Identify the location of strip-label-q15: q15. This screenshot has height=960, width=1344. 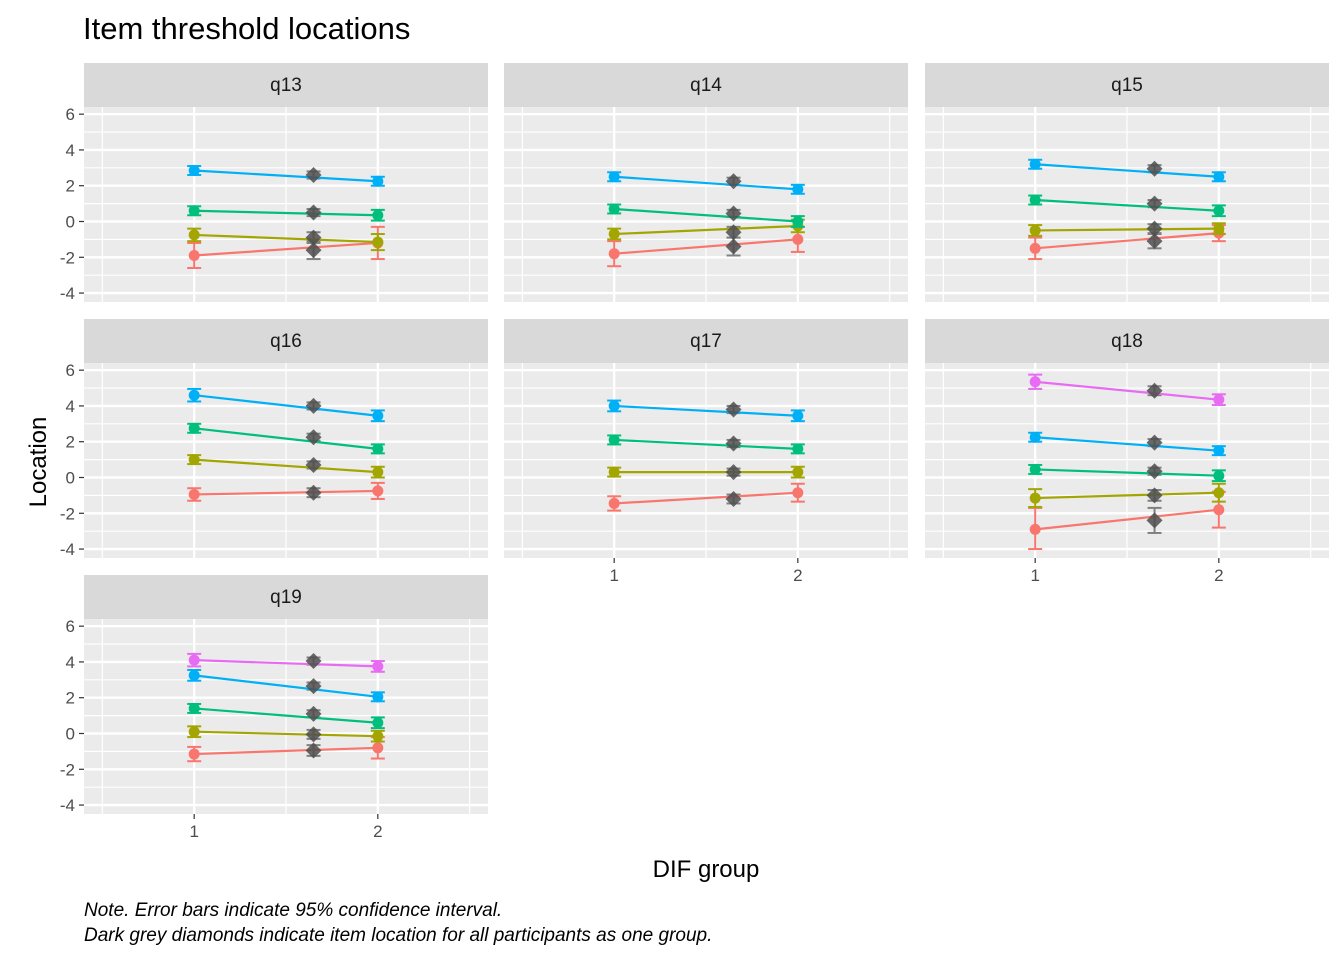
(1127, 85).